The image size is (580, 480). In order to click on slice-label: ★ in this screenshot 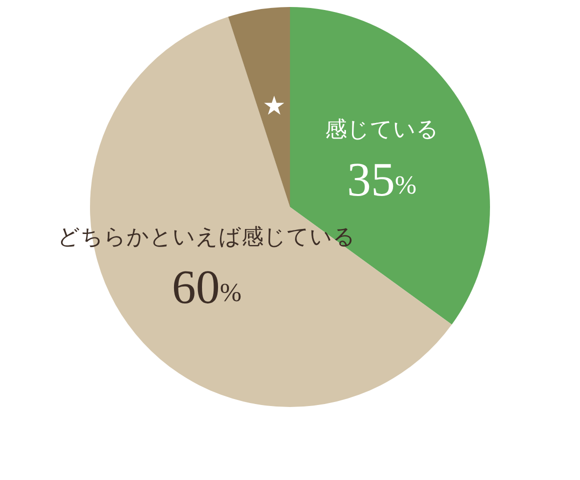, I will do `click(274, 105)`.